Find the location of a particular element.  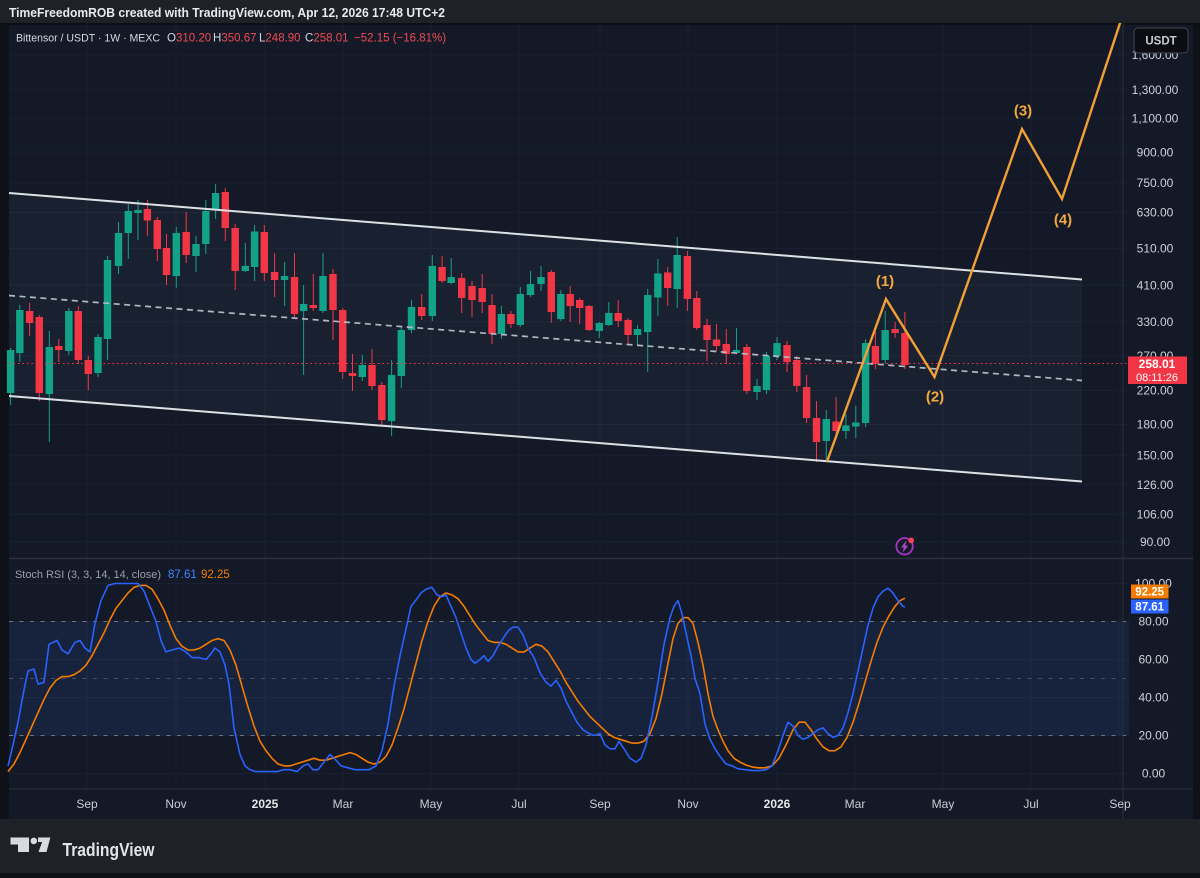

svg-text: (1) is located at coordinates (885, 281).